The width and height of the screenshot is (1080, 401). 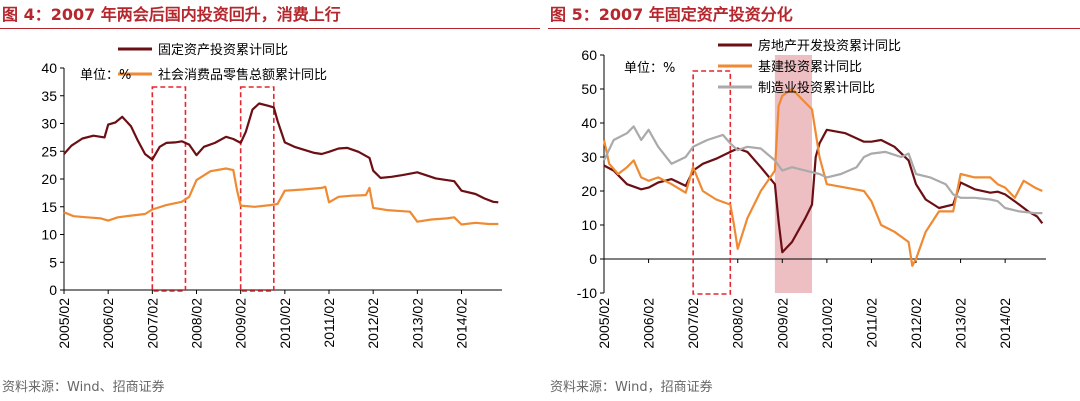 I want to click on legend-label: 房地产开发投资累计同比, so click(x=829, y=46).